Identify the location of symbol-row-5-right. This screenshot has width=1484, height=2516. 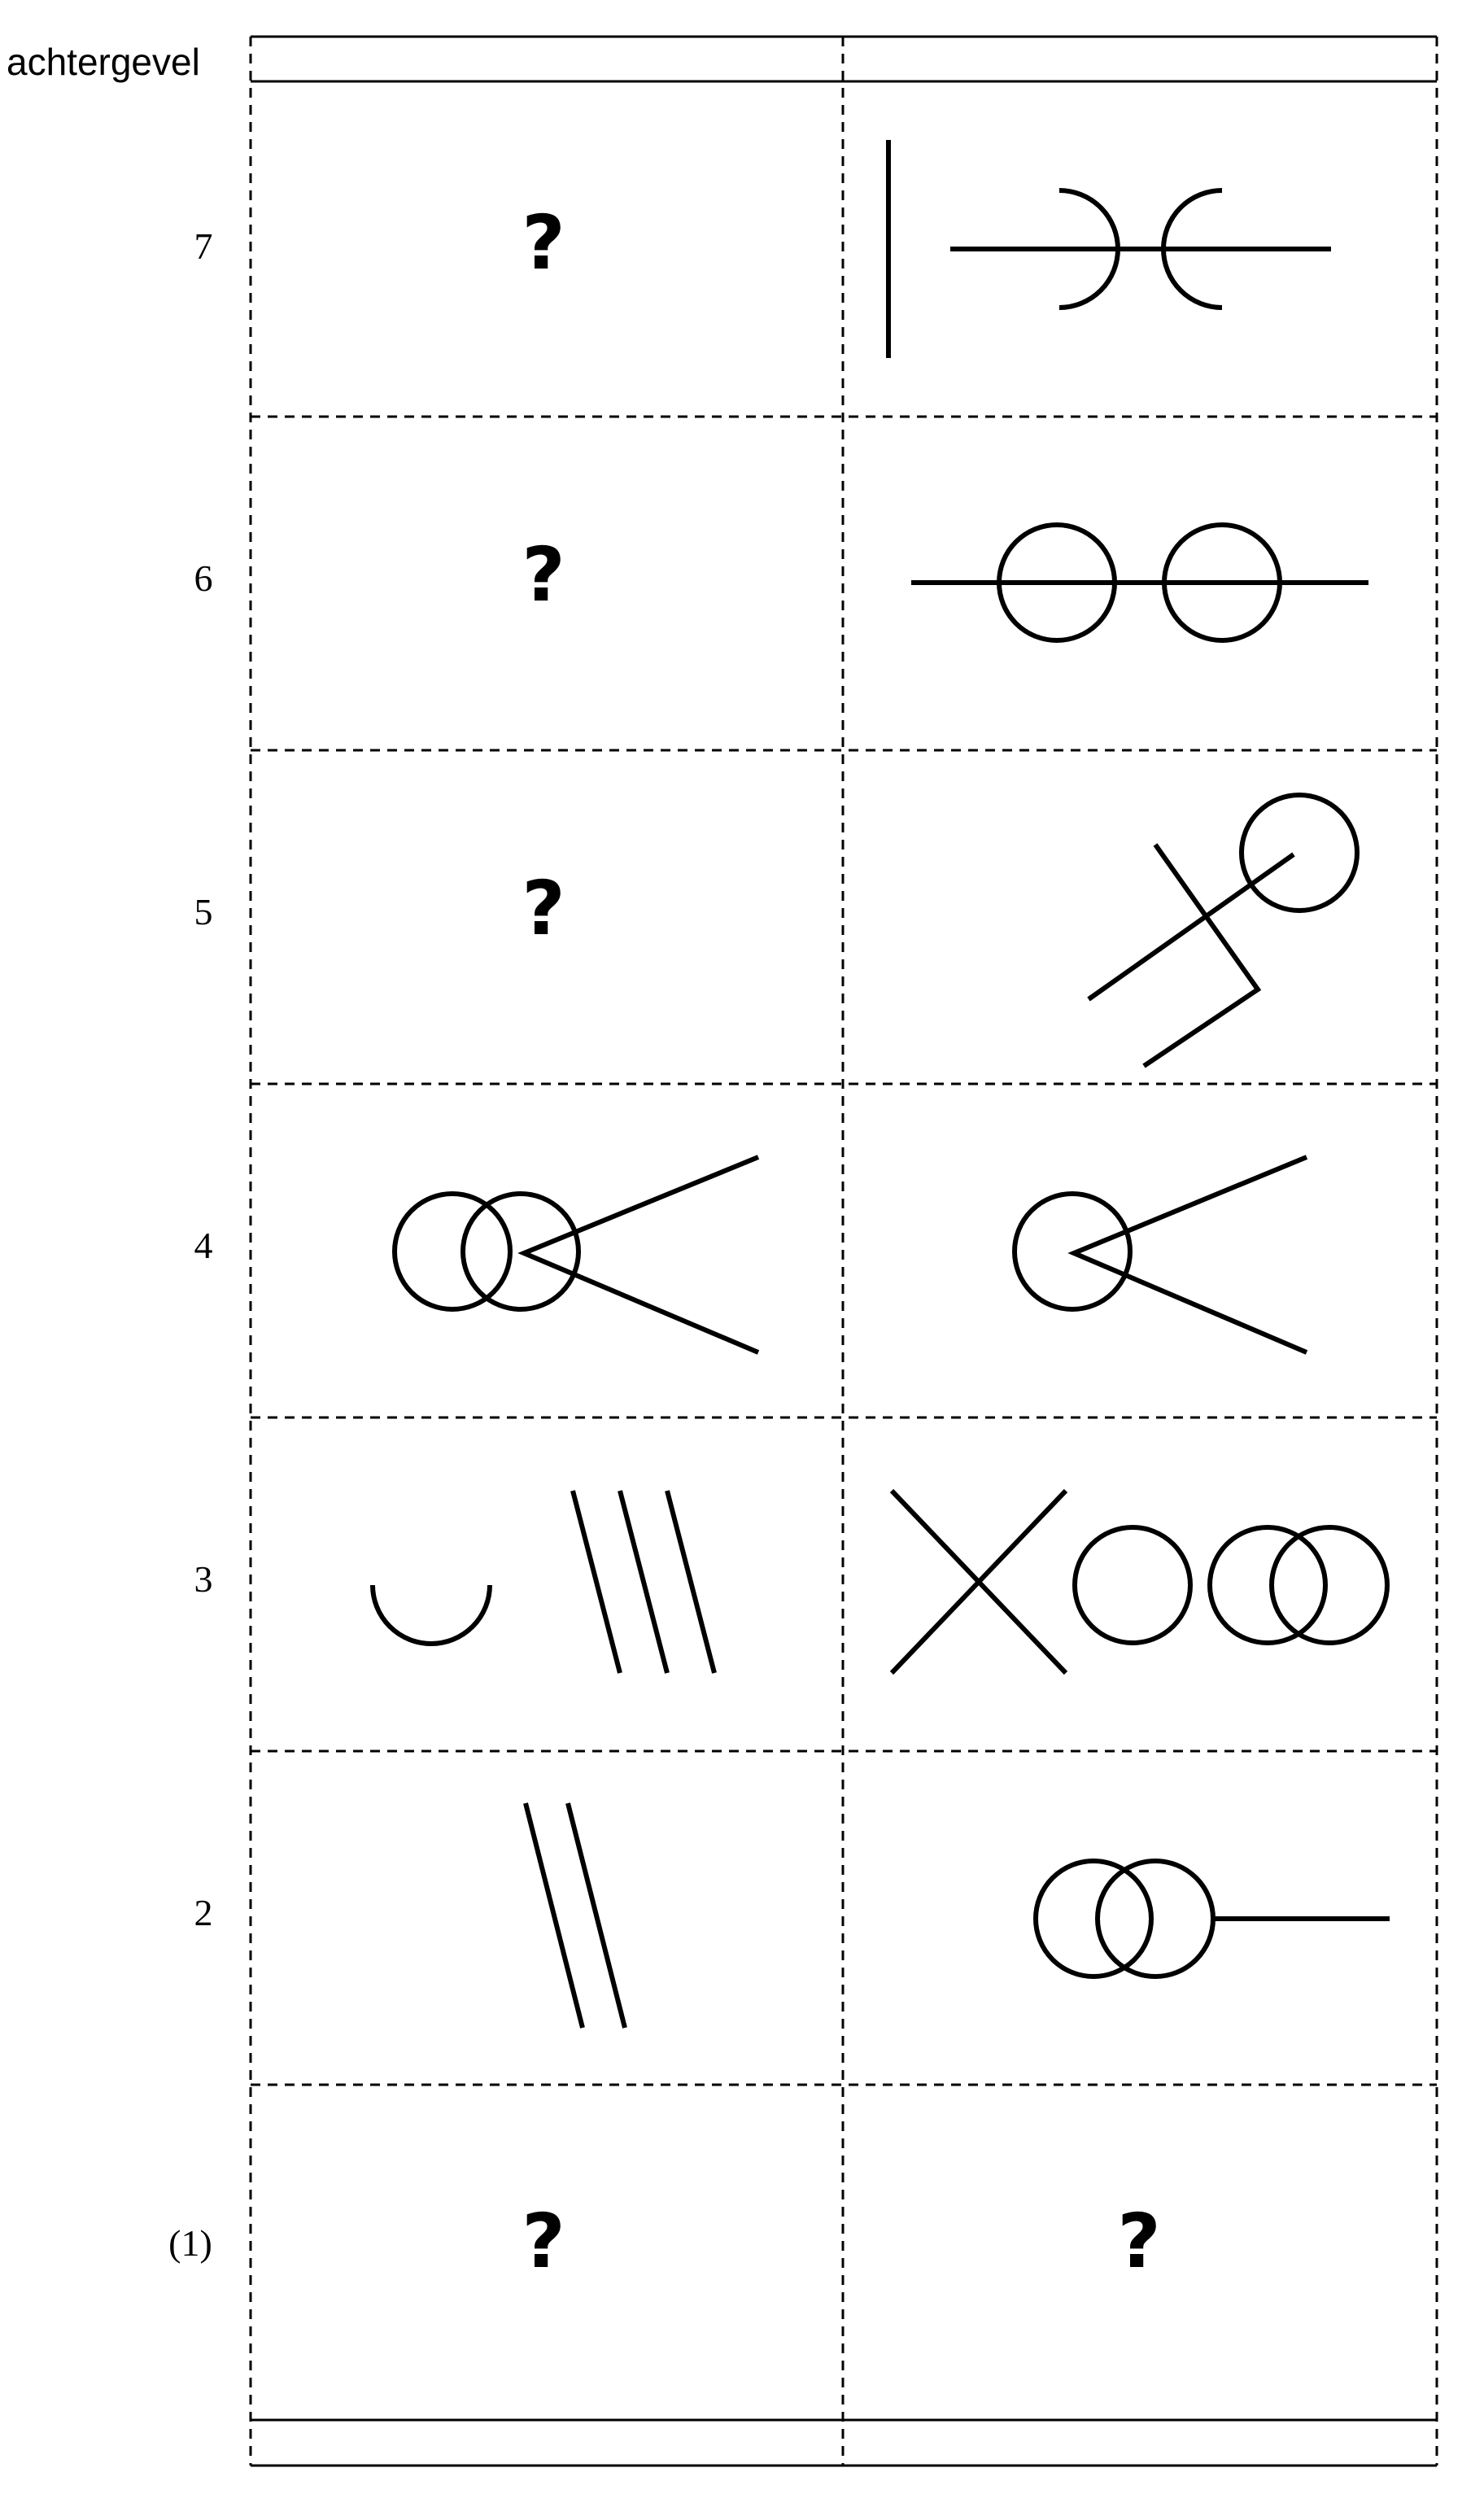
(1223, 930).